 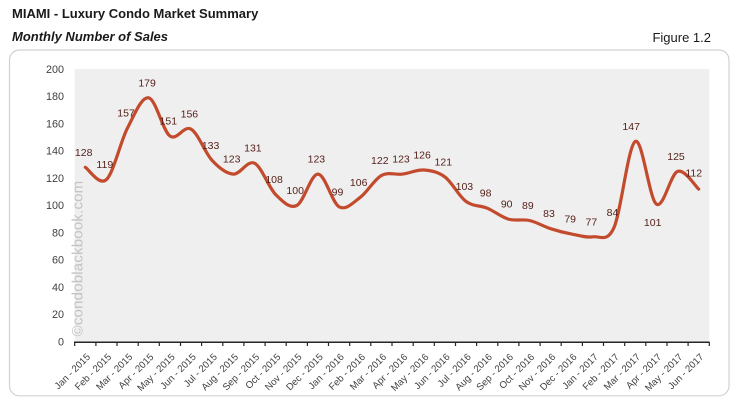 What do you see at coordinates (693, 174) in the screenshot?
I see `svg-text: 112` at bounding box center [693, 174].